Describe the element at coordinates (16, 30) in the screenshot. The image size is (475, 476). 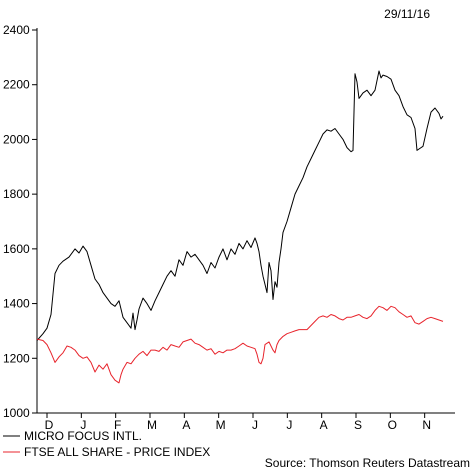
I see `y-tick-label: 2400` at that location.